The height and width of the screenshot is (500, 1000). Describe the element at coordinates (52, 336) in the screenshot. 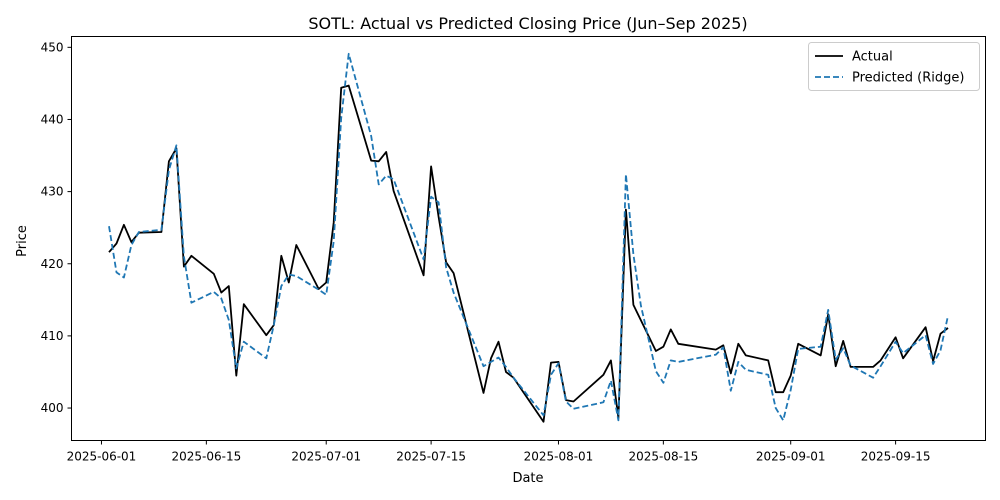

I see `y-tick-label: 410` at that location.